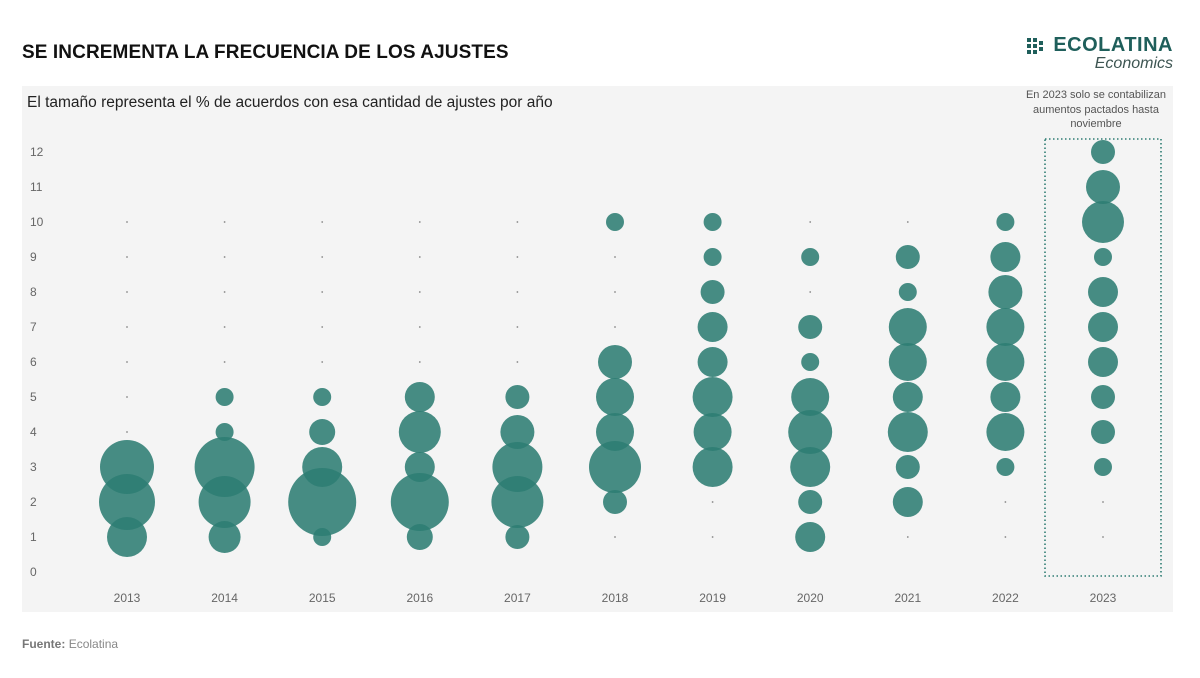 The width and height of the screenshot is (1200, 678). I want to click on y-tick-label: 6, so click(33, 362).